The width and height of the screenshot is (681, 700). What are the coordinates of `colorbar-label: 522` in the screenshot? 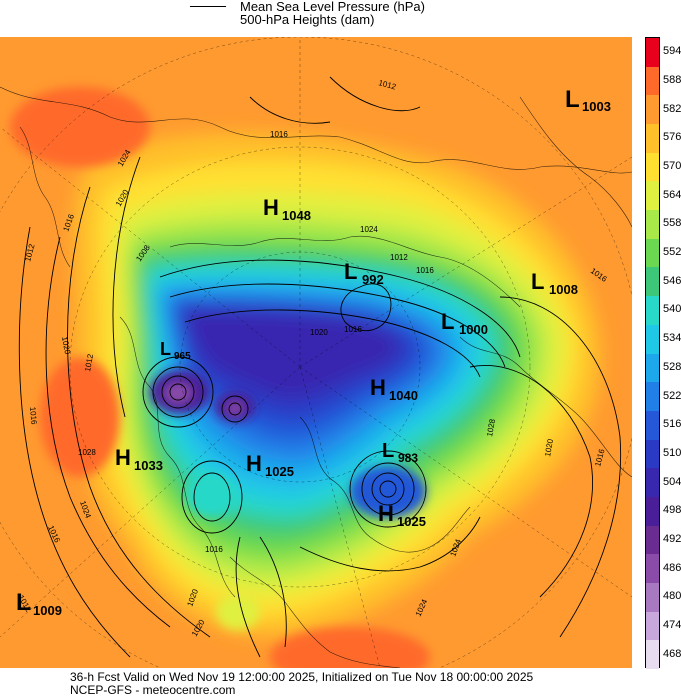 It's located at (672, 395).